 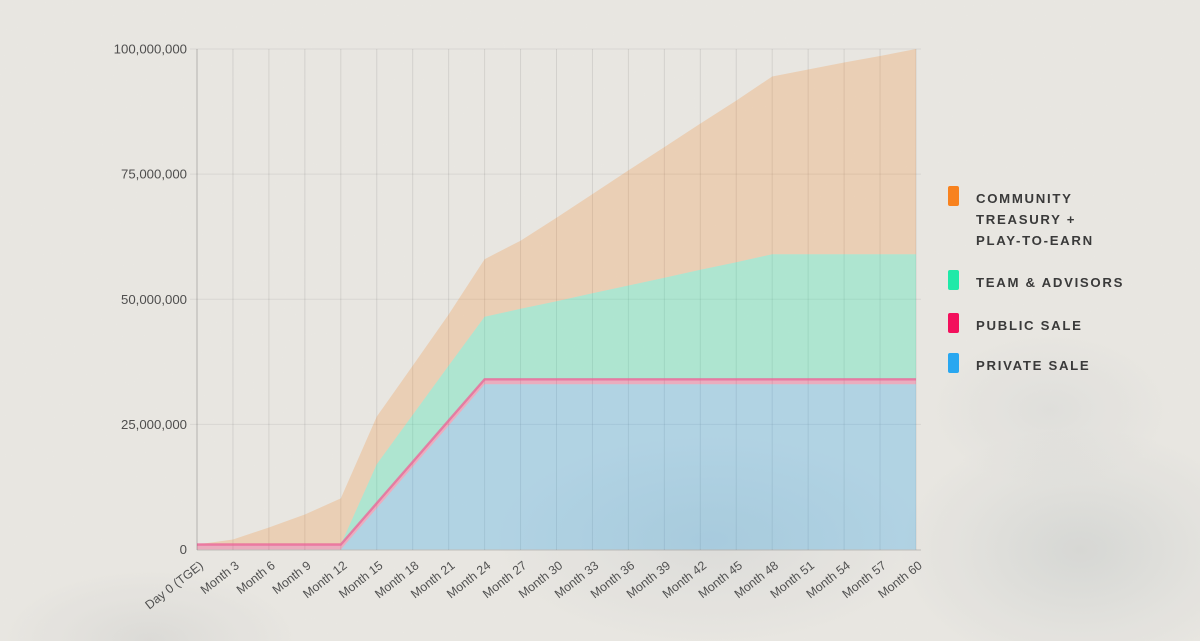 I want to click on legend-swatch-private-sale, so click(x=953, y=363).